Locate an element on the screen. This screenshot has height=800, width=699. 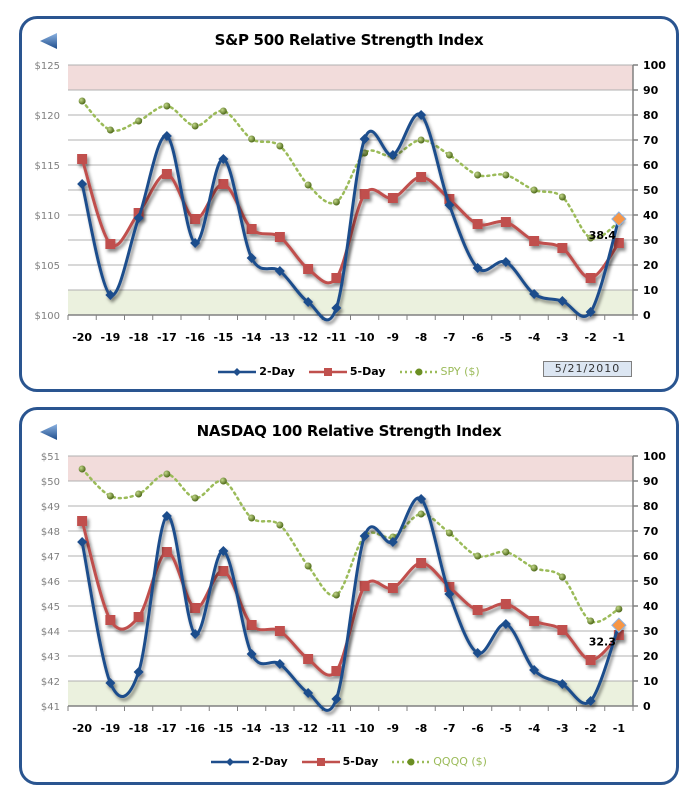
left-axis-tick-label: $110 is located at coordinates (47, 216).